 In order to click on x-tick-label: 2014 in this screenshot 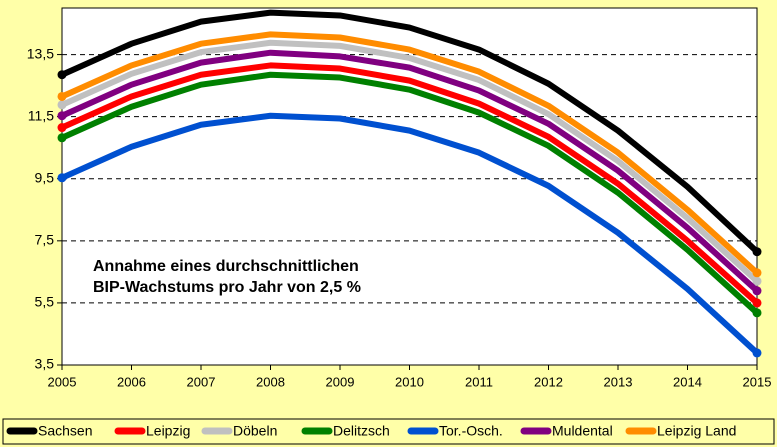, I will do `click(687, 381)`.